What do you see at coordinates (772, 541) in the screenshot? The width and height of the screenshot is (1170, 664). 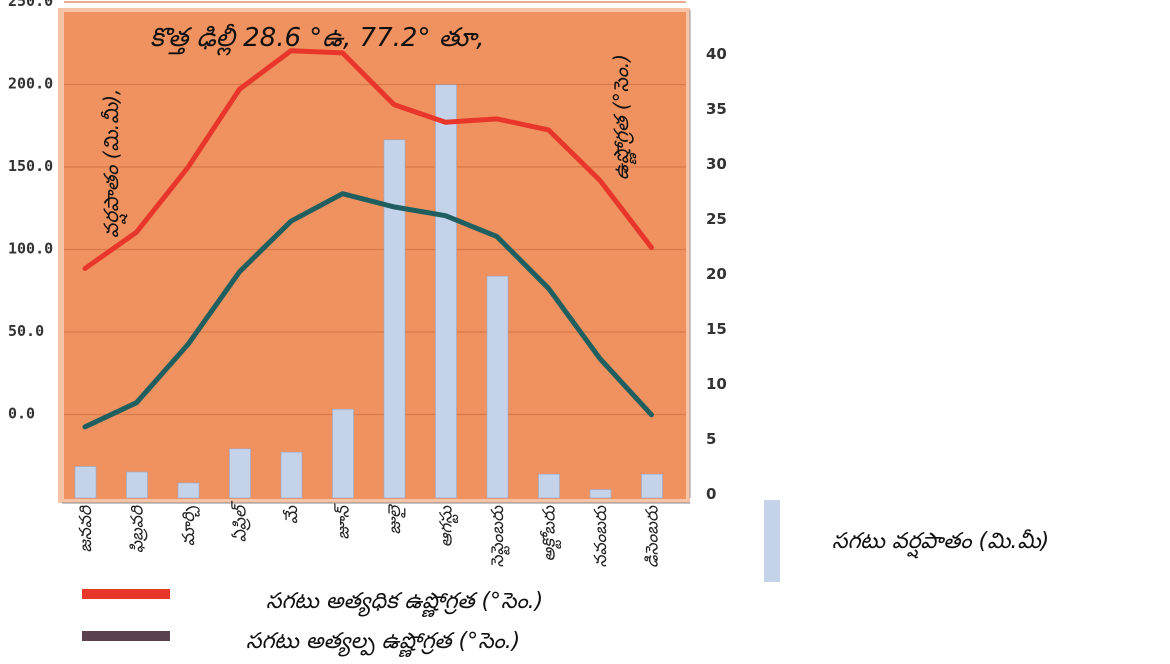 I see `legend-swatch-rain` at bounding box center [772, 541].